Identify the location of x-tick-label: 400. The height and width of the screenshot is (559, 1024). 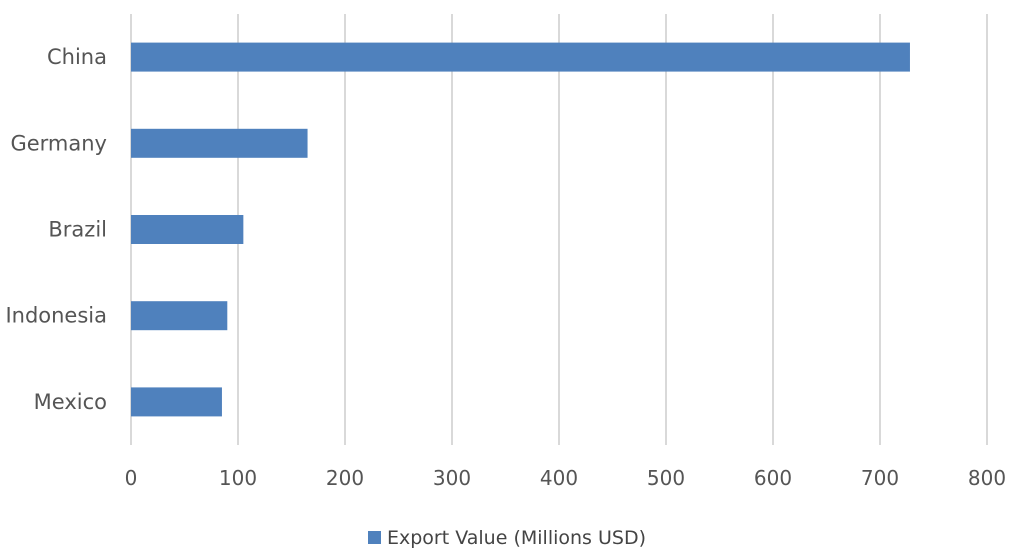
(559, 478).